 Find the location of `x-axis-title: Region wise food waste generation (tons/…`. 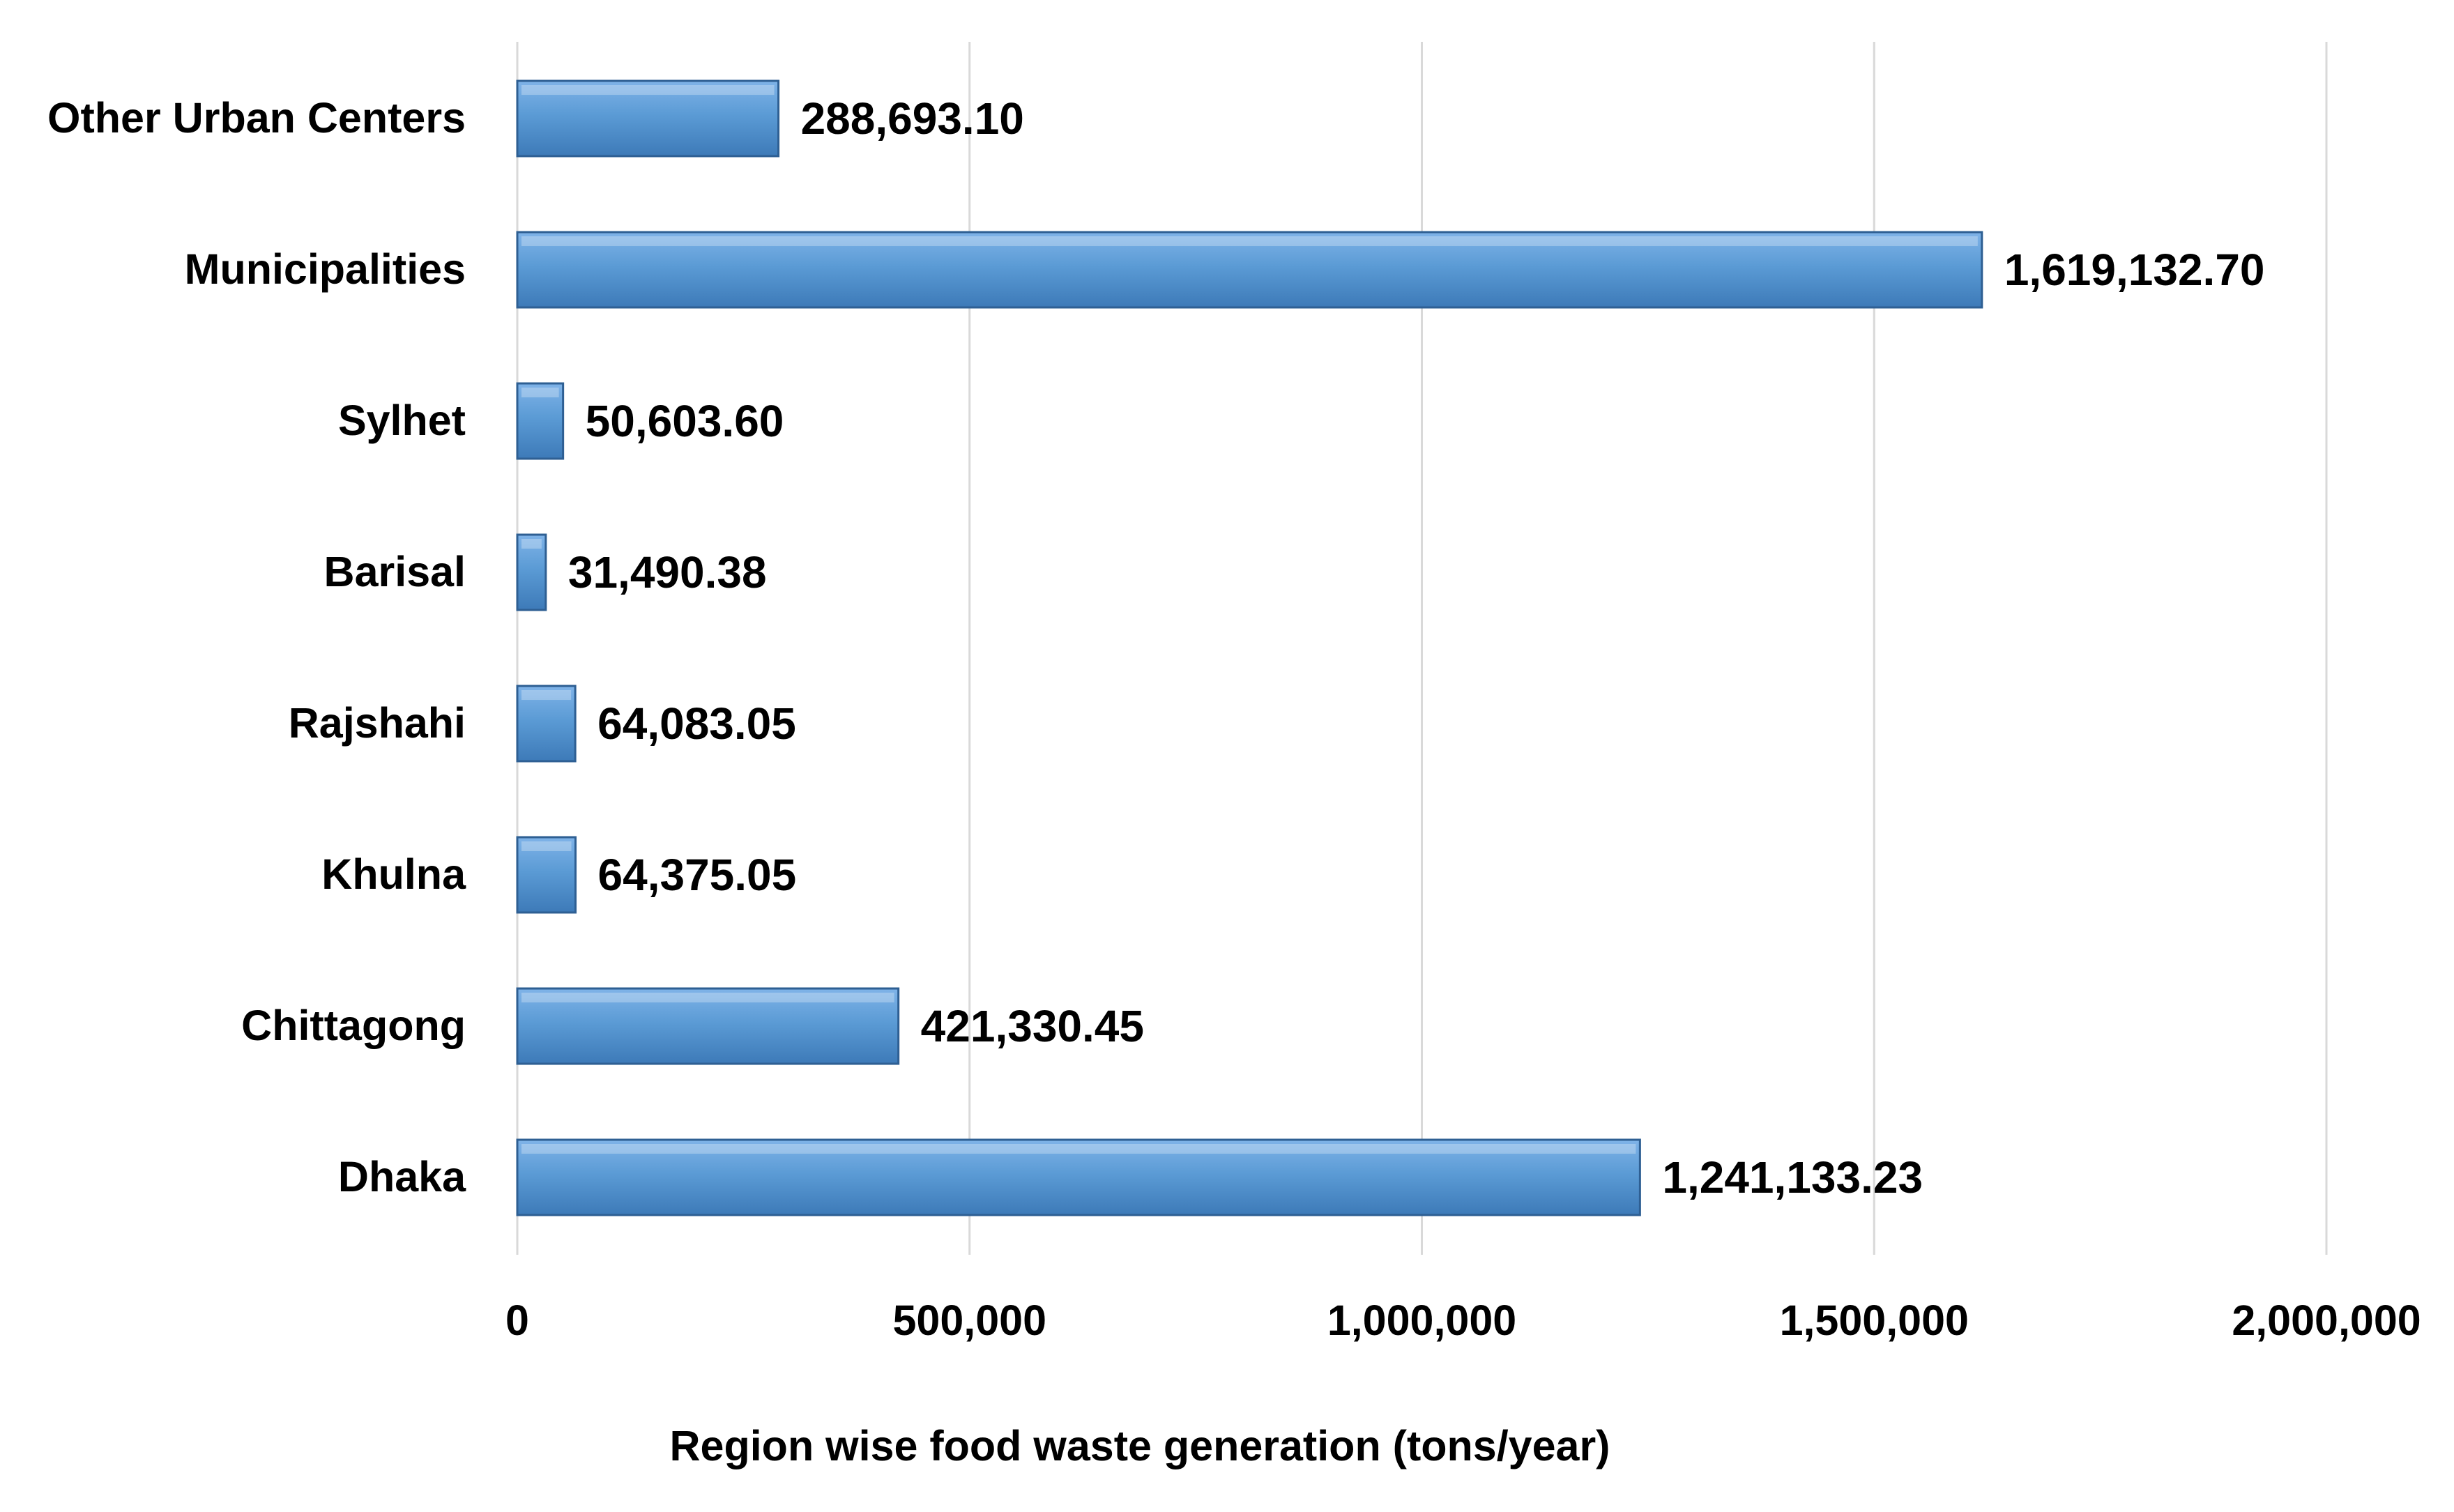

x-axis-title: Region wise food waste generation (tons/… is located at coordinates (1140, 1445).